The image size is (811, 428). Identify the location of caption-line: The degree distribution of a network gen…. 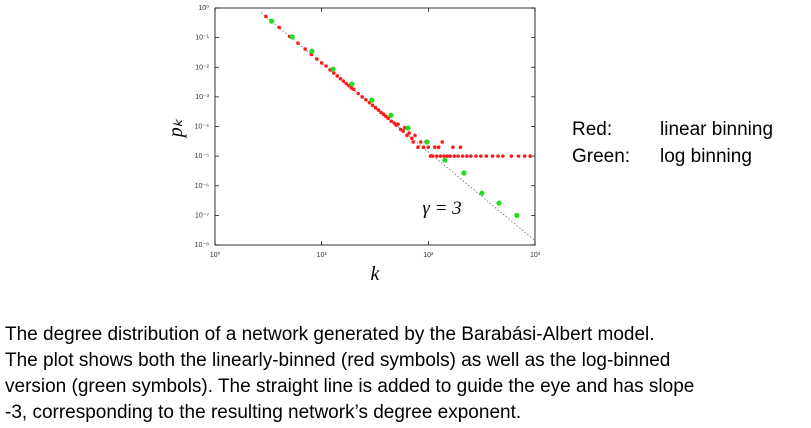
(330, 334).